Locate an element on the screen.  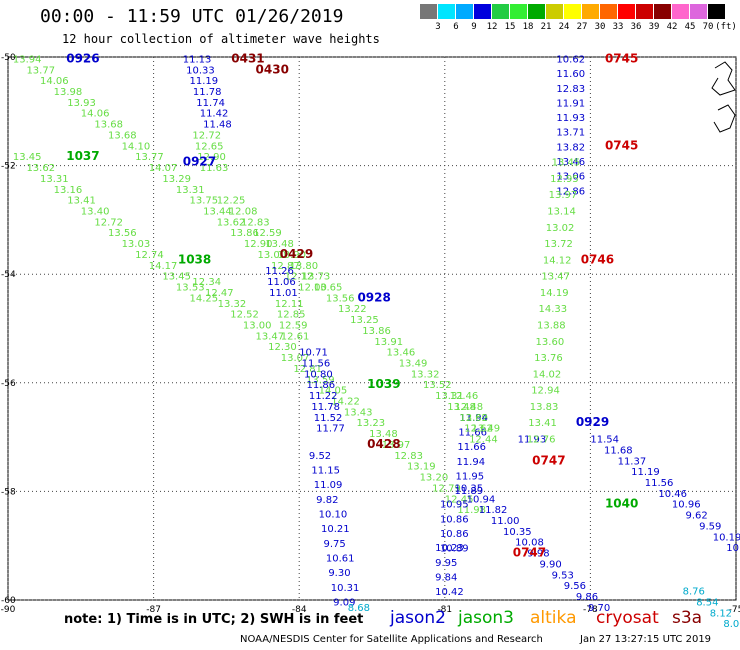
wave-height-value: 13.62 is located at coordinates (231, 222).